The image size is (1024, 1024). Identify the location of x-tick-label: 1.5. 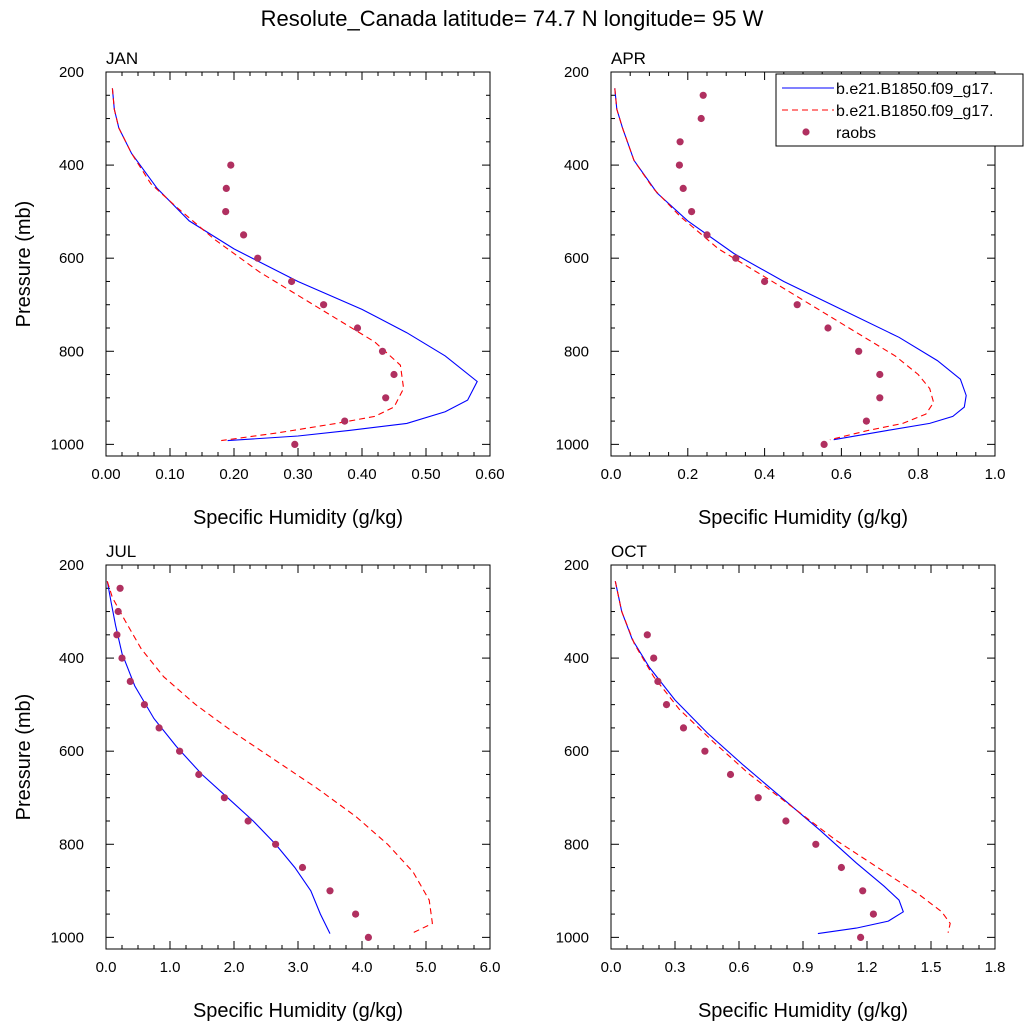
(931, 967).